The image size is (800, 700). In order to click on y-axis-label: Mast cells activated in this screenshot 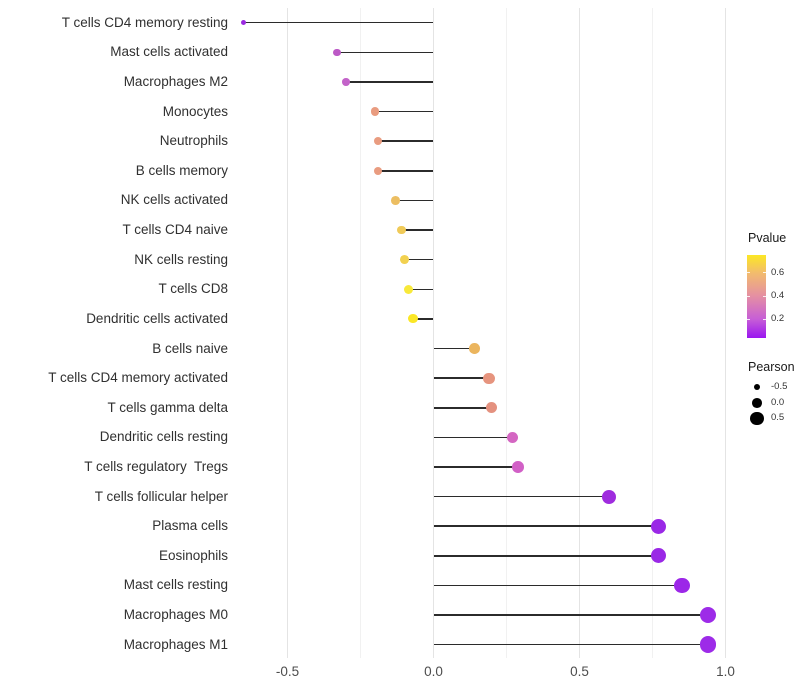, I will do `click(169, 52)`.